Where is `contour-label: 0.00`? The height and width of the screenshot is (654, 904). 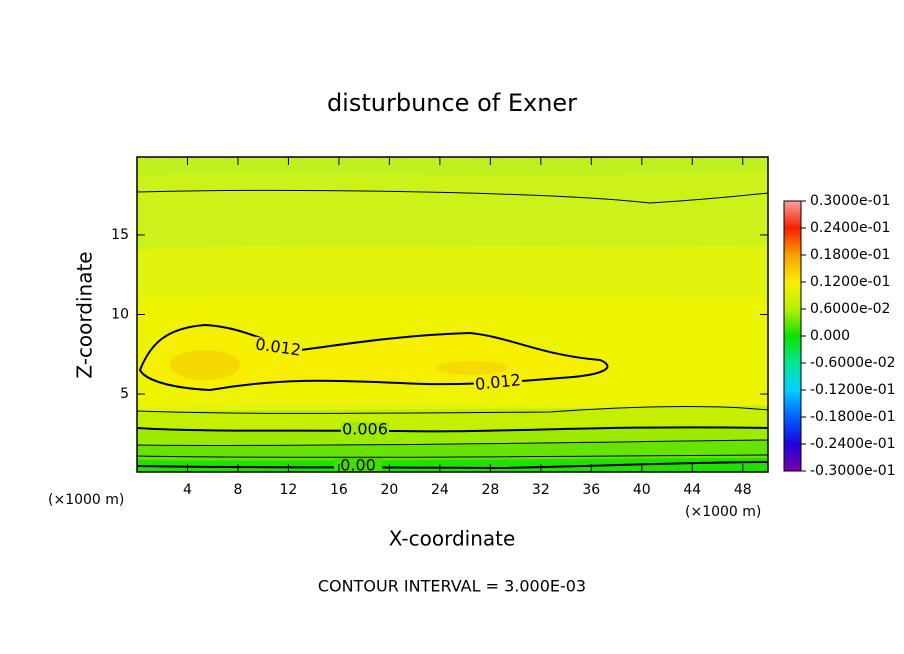
contour-label: 0.00 is located at coordinates (358, 465).